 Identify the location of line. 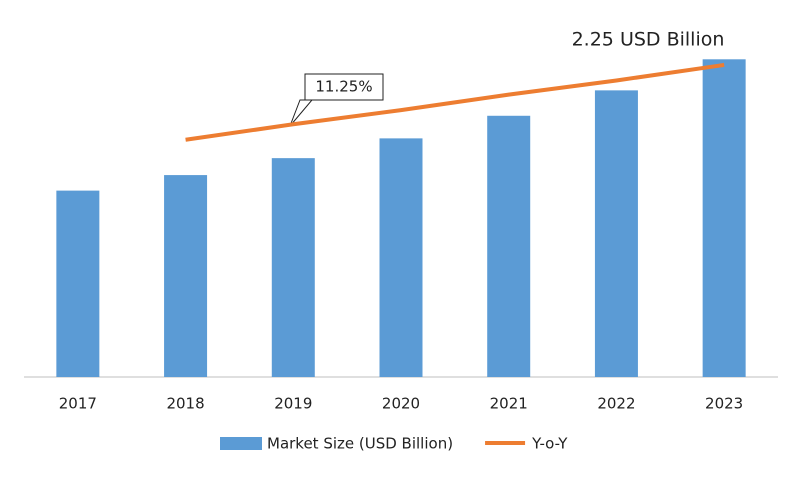
(455, 102).